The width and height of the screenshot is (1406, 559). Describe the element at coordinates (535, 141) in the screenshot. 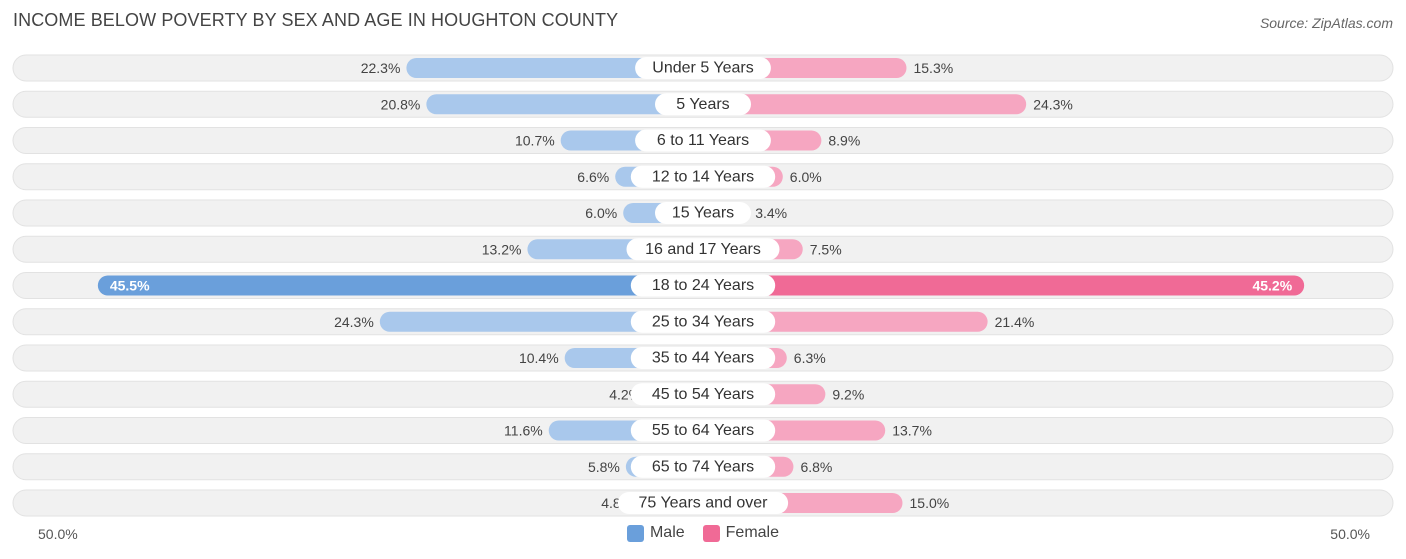

I see `male-value-label: 10.7%` at that location.